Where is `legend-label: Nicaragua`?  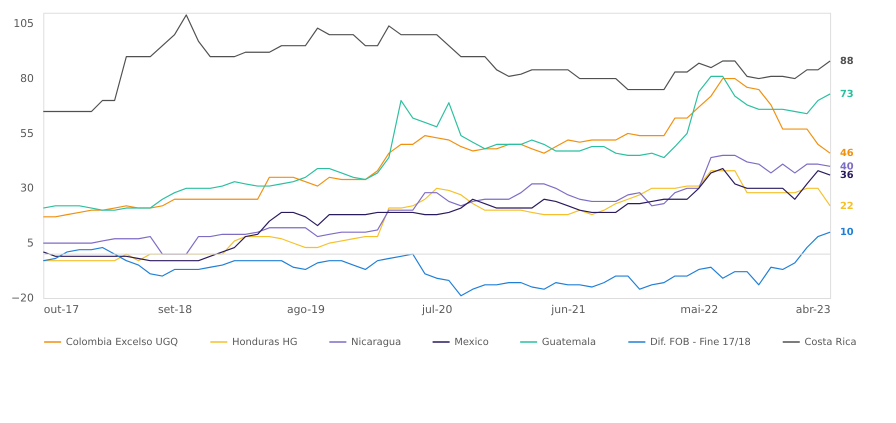
legend-label: Nicaragua is located at coordinates (376, 342).